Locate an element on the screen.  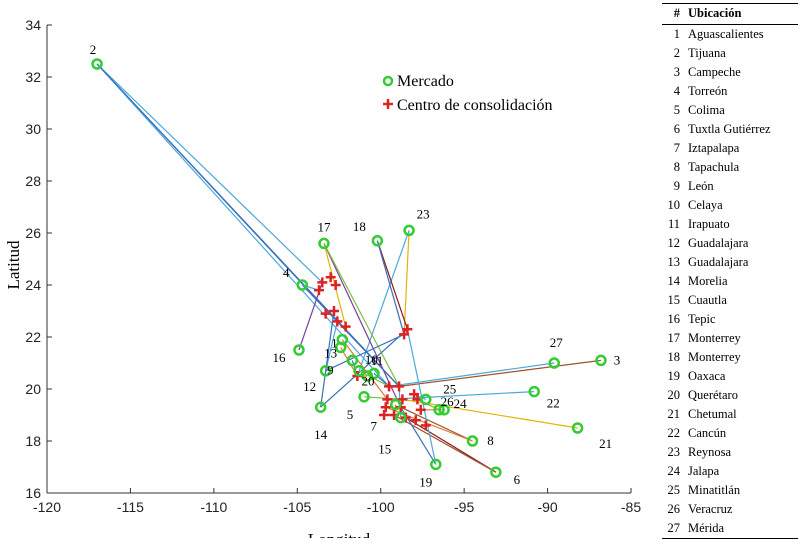
market-label: 26 is located at coordinates (448, 401).